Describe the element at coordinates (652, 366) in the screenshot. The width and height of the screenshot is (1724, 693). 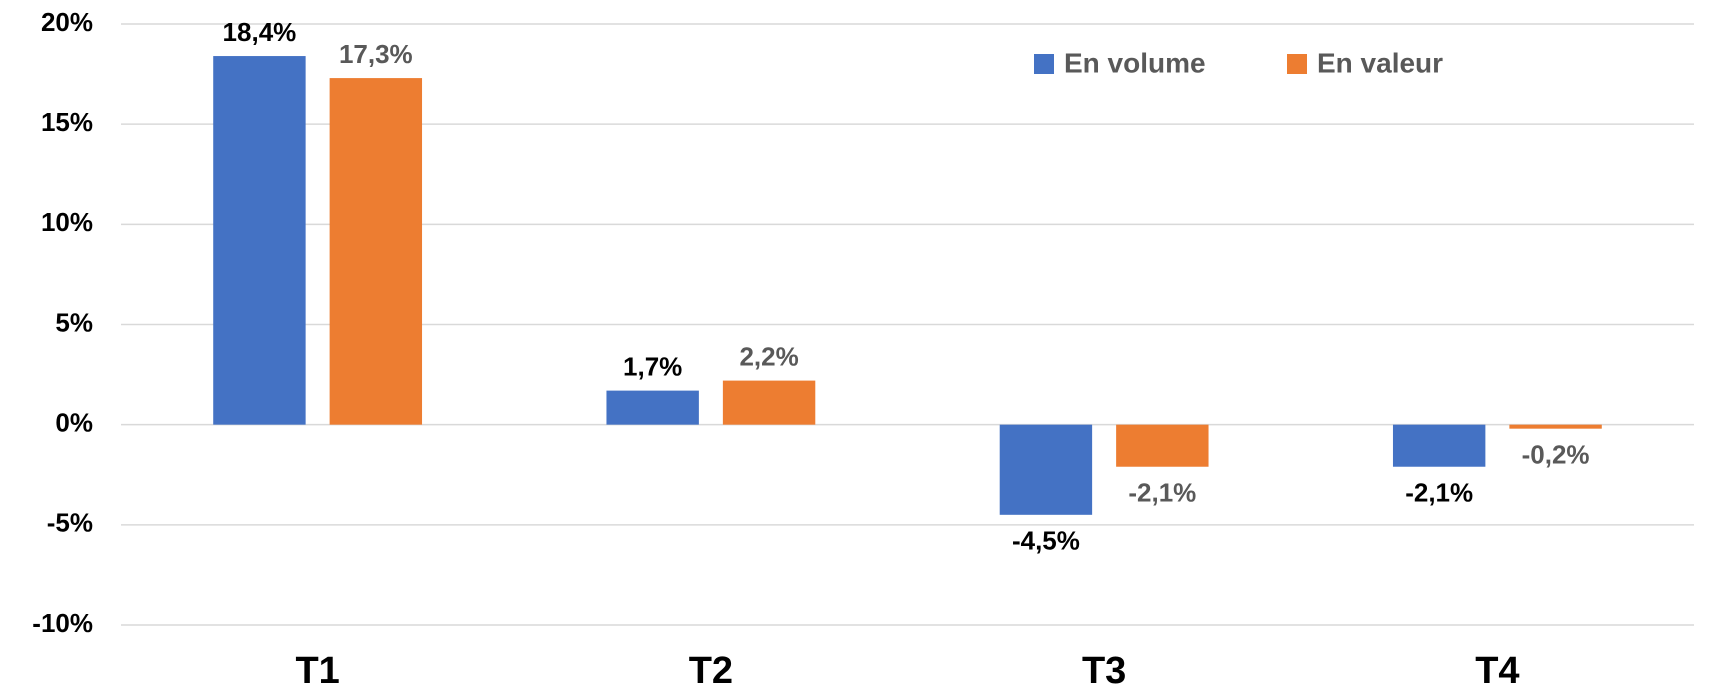
I see `data-label: 1,7%` at that location.